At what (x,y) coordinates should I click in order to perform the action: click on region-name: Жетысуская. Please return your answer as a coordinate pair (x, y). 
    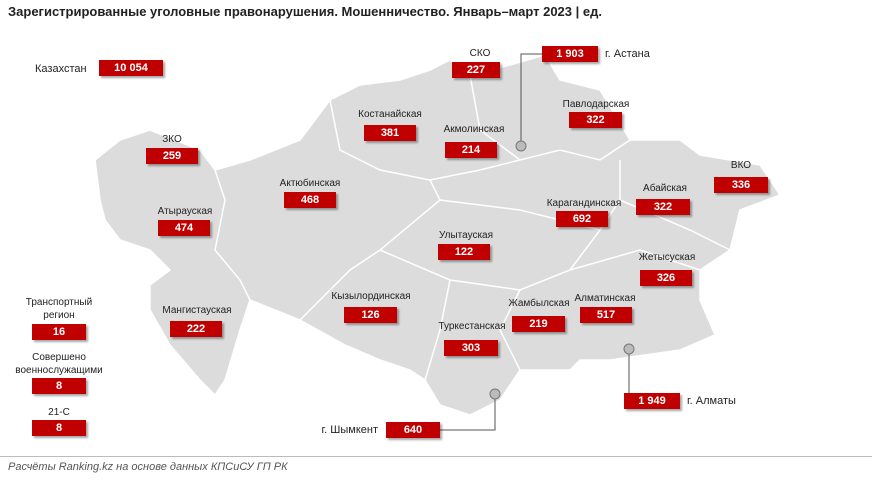
    Looking at the image, I should click on (667, 257).